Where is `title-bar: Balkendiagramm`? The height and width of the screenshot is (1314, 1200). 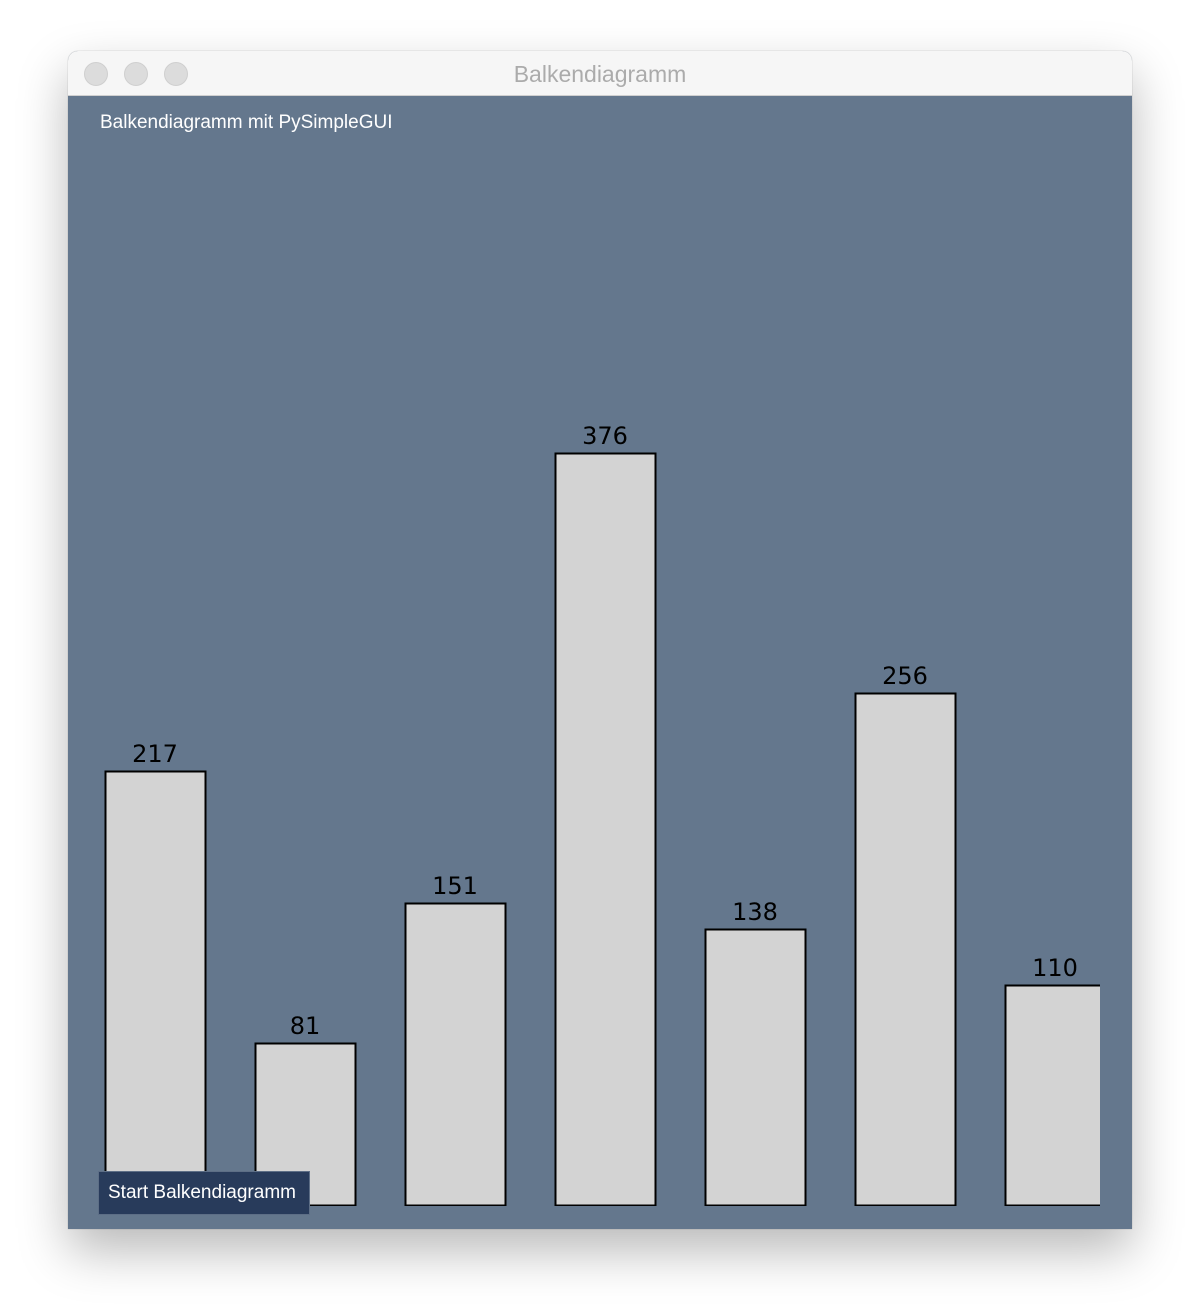
title-bar: Balkendiagramm is located at coordinates (600, 73).